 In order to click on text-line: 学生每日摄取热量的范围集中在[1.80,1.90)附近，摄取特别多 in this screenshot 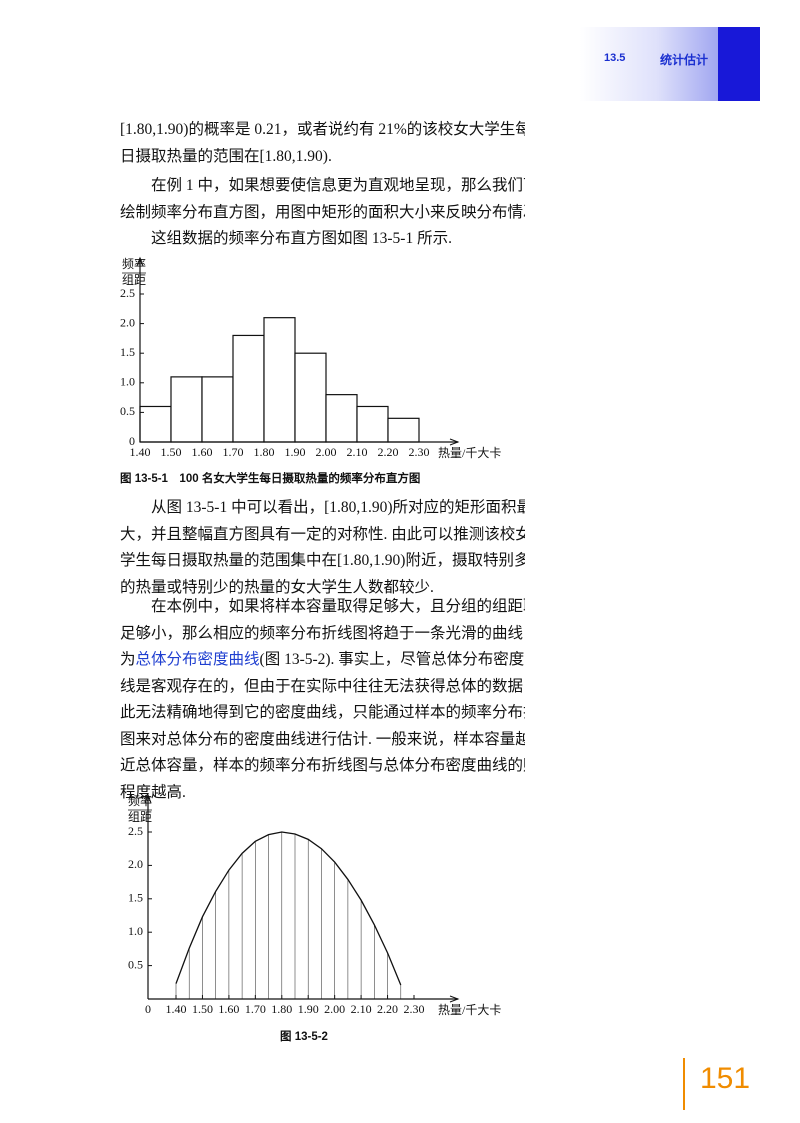, I will do `click(322, 560)`.